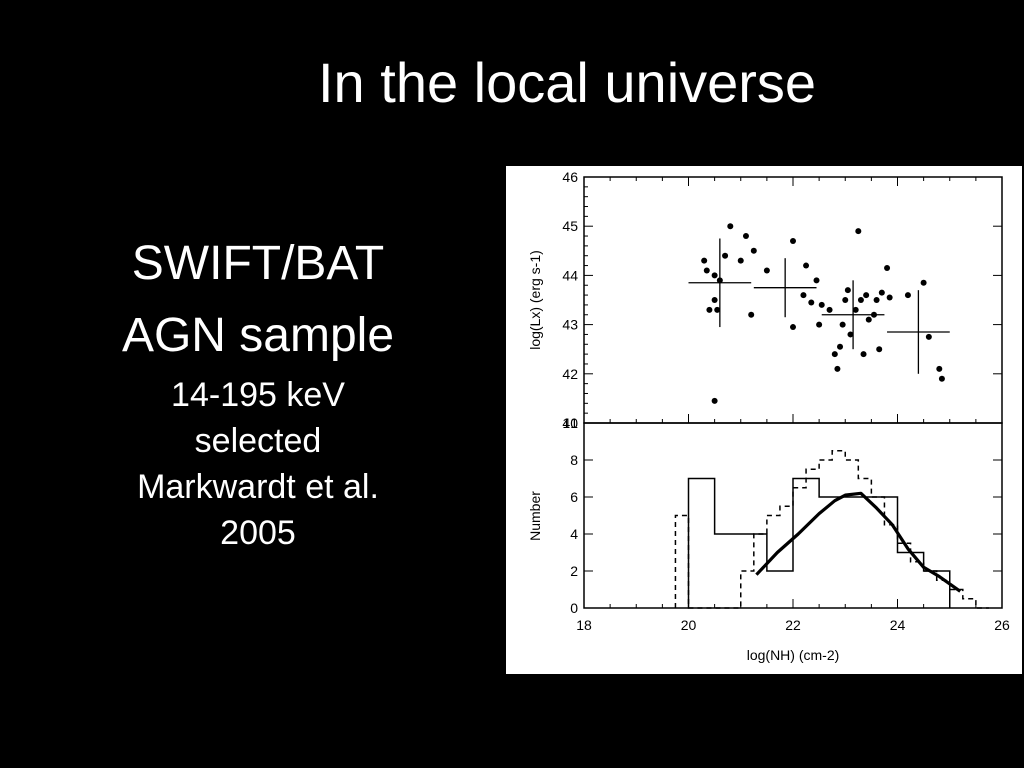 The width and height of the screenshot is (1024, 768). I want to click on top-panel-frame, so click(793, 300).